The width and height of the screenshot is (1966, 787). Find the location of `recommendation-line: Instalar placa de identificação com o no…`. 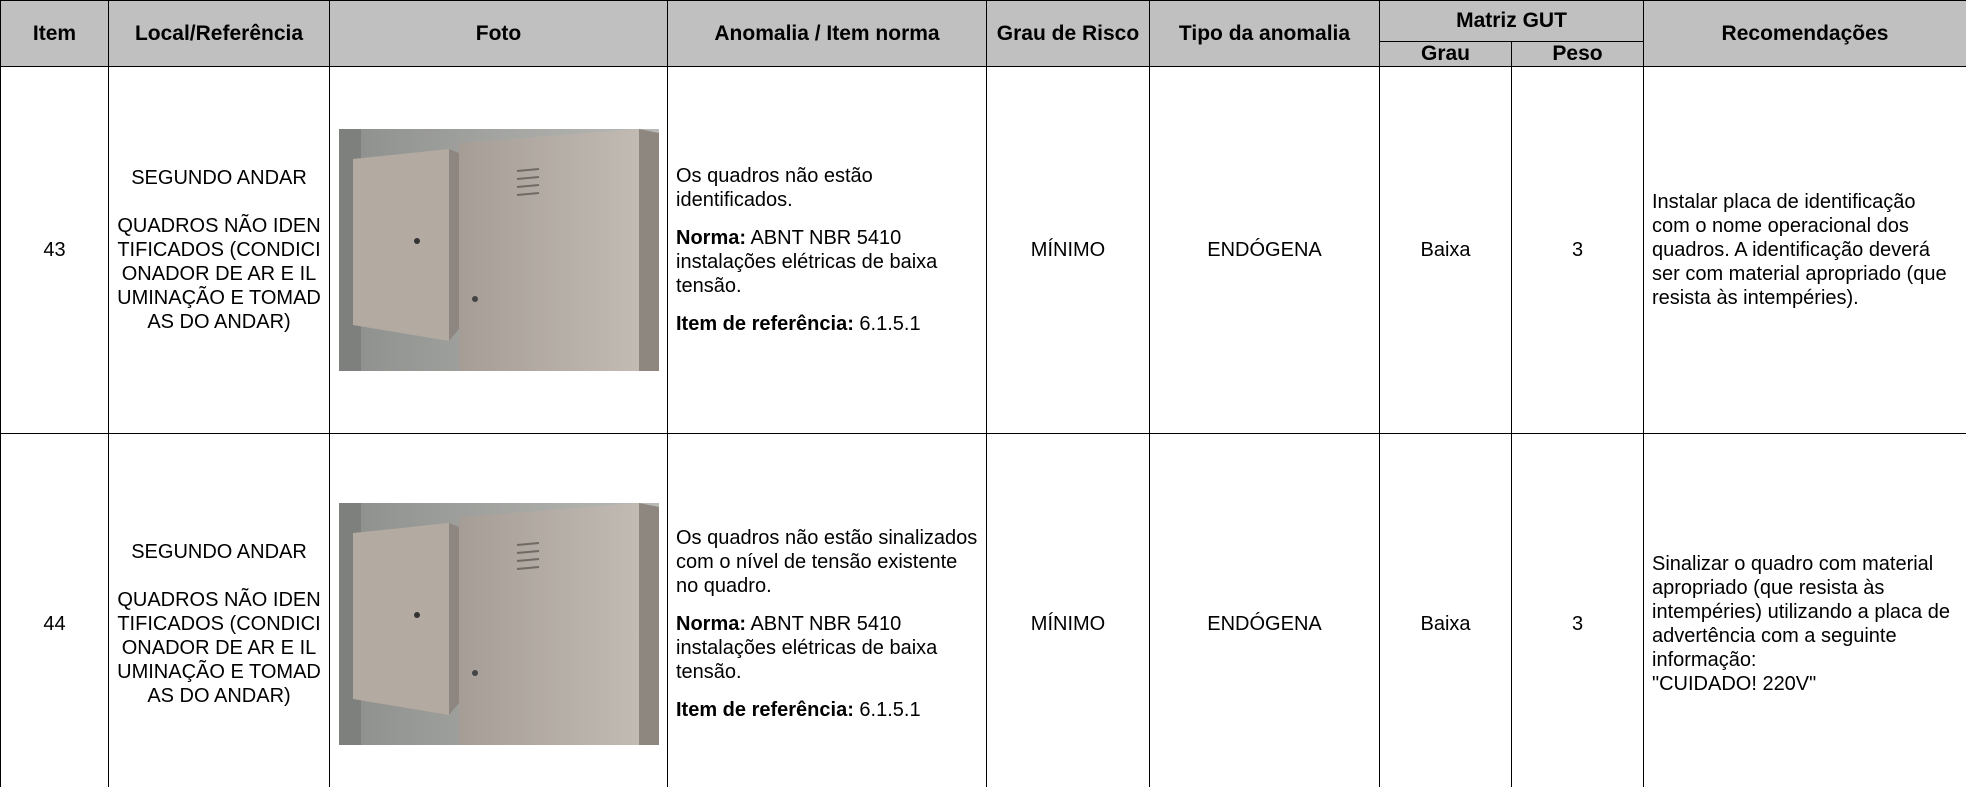

recommendation-line: Instalar placa de identificação com o no… is located at coordinates (1799, 250).